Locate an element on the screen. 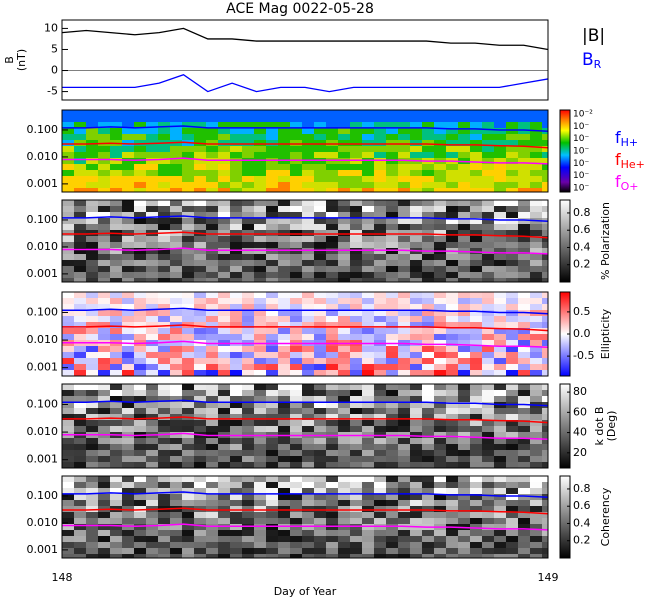 This screenshot has width=650, height=604. y-tick-label: 0.010 is located at coordinates (43, 431).